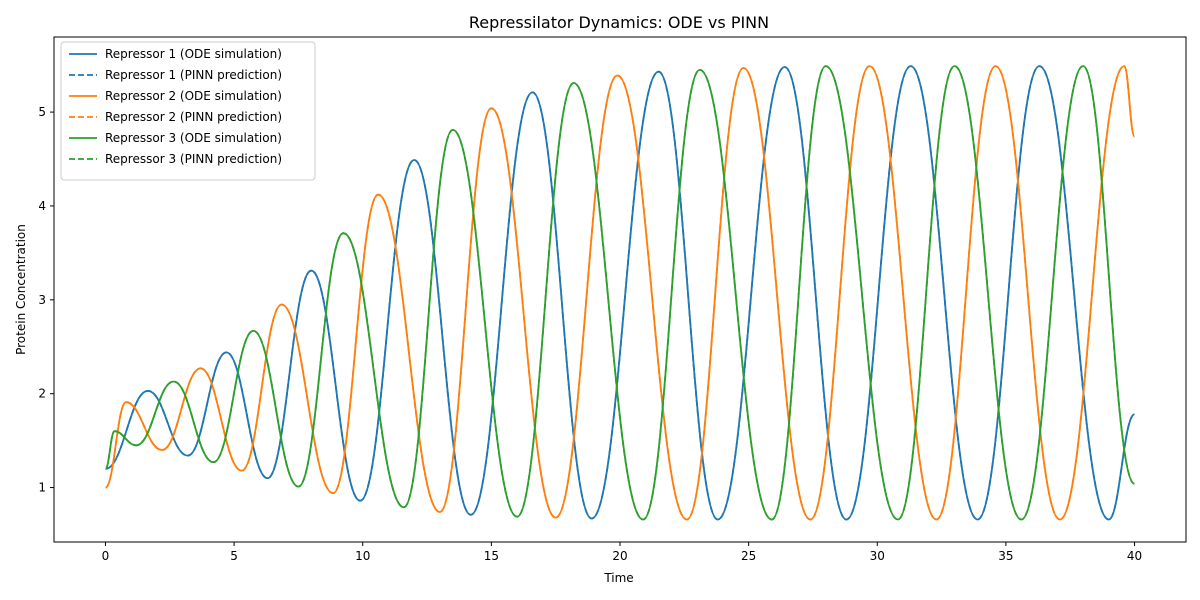 This screenshot has height=600, width=1200. Describe the element at coordinates (362, 556) in the screenshot. I see `x-tick-label: 10` at that location.